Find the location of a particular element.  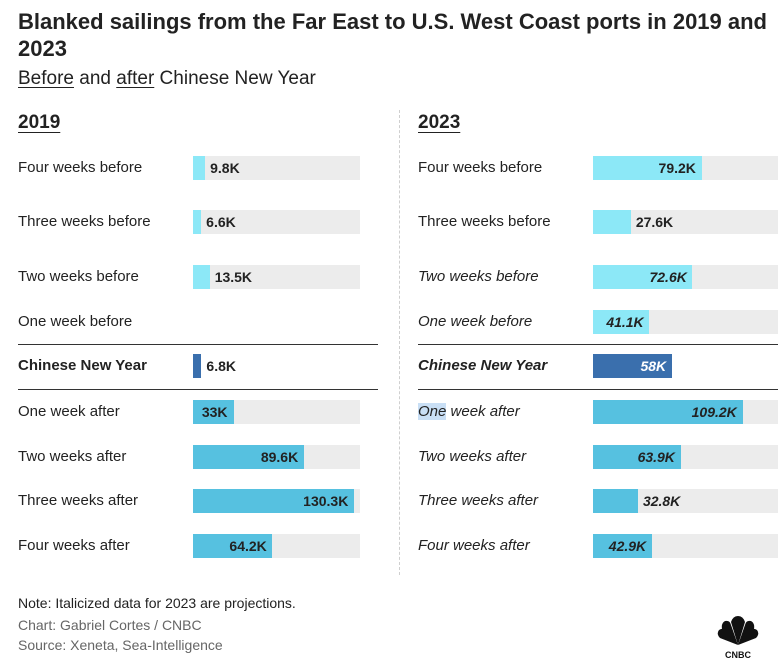

panel-2023-four-weeks-before-label: Four weeks before is located at coordinates (480, 167).